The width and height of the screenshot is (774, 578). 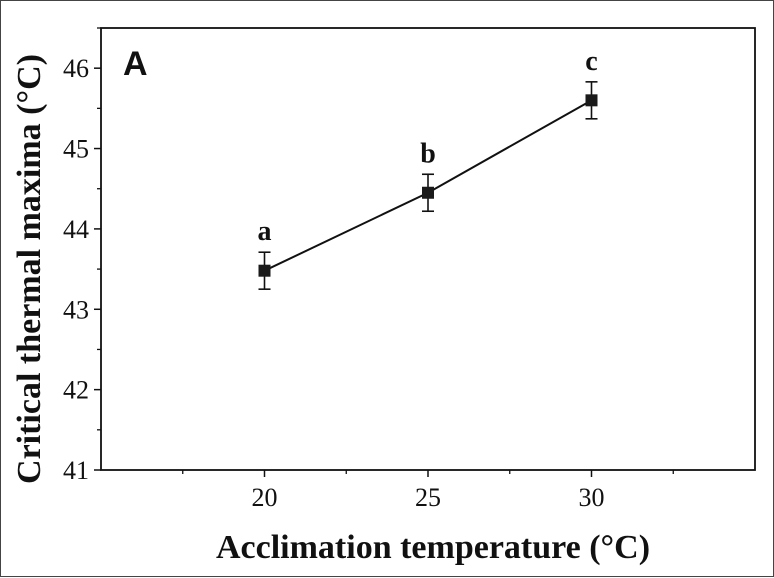 What do you see at coordinates (76, 229) in the screenshot?
I see `y-tick-label: 44` at bounding box center [76, 229].